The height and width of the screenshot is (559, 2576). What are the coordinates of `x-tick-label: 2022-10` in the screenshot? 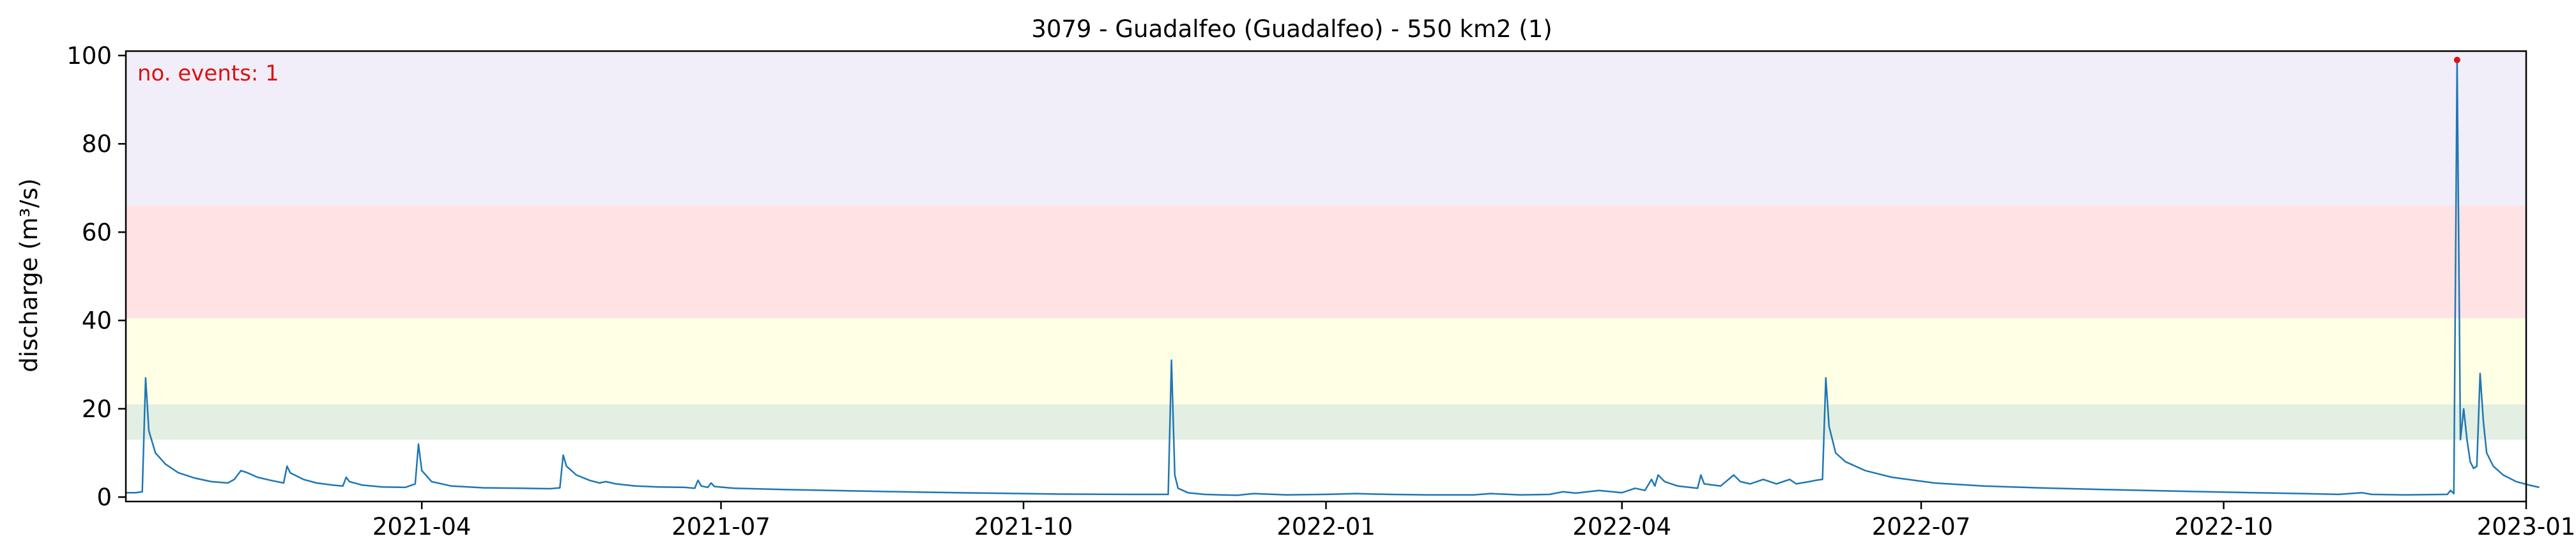 It's located at (2223, 526).